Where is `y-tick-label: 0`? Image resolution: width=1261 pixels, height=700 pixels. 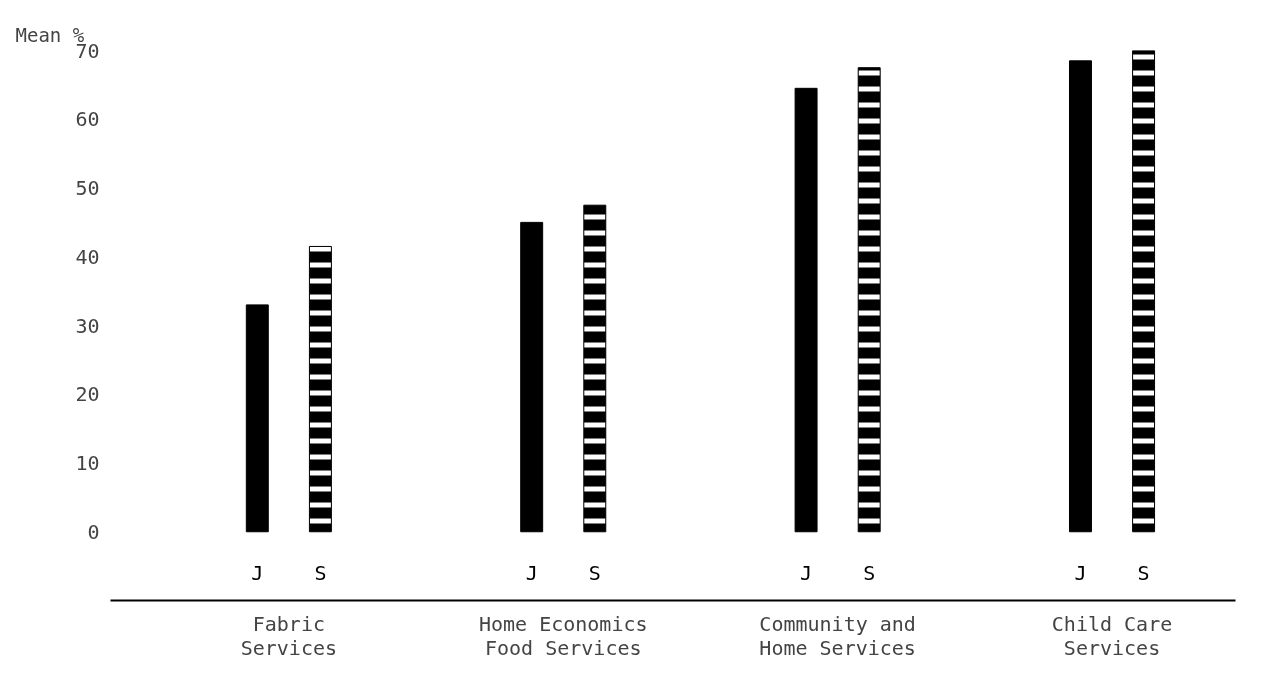
y-tick-label: 0 is located at coordinates (93, 531).